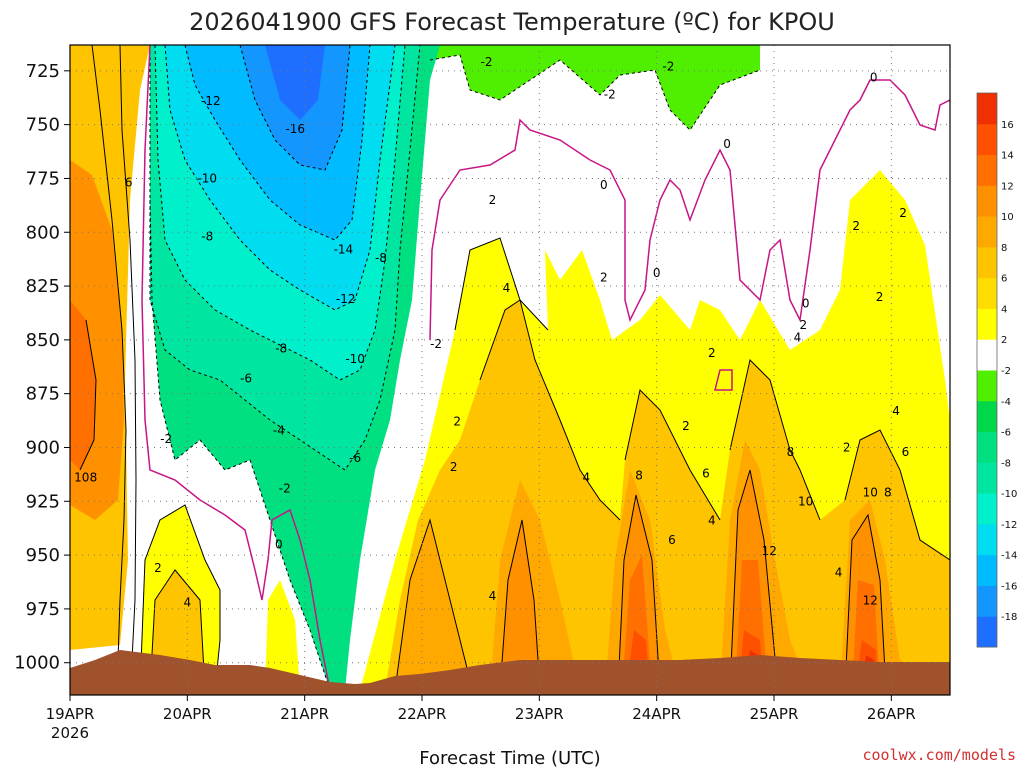 This screenshot has height=768, width=1024. I want to click on y-tick-label: 850, so click(43, 340).